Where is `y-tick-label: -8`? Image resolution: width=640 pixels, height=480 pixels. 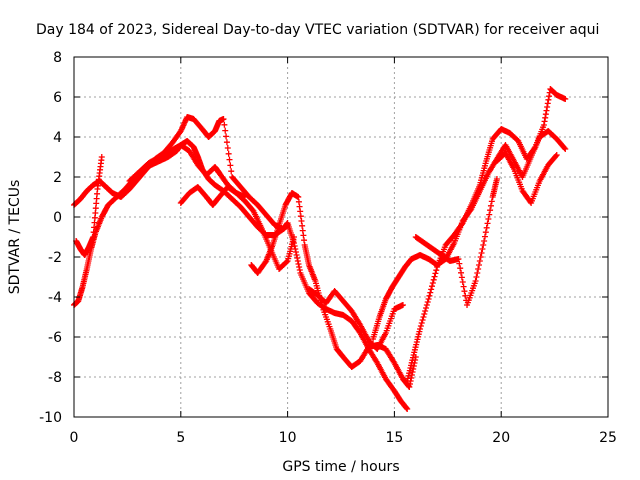
y-tick-label: -8 is located at coordinates (55, 378).